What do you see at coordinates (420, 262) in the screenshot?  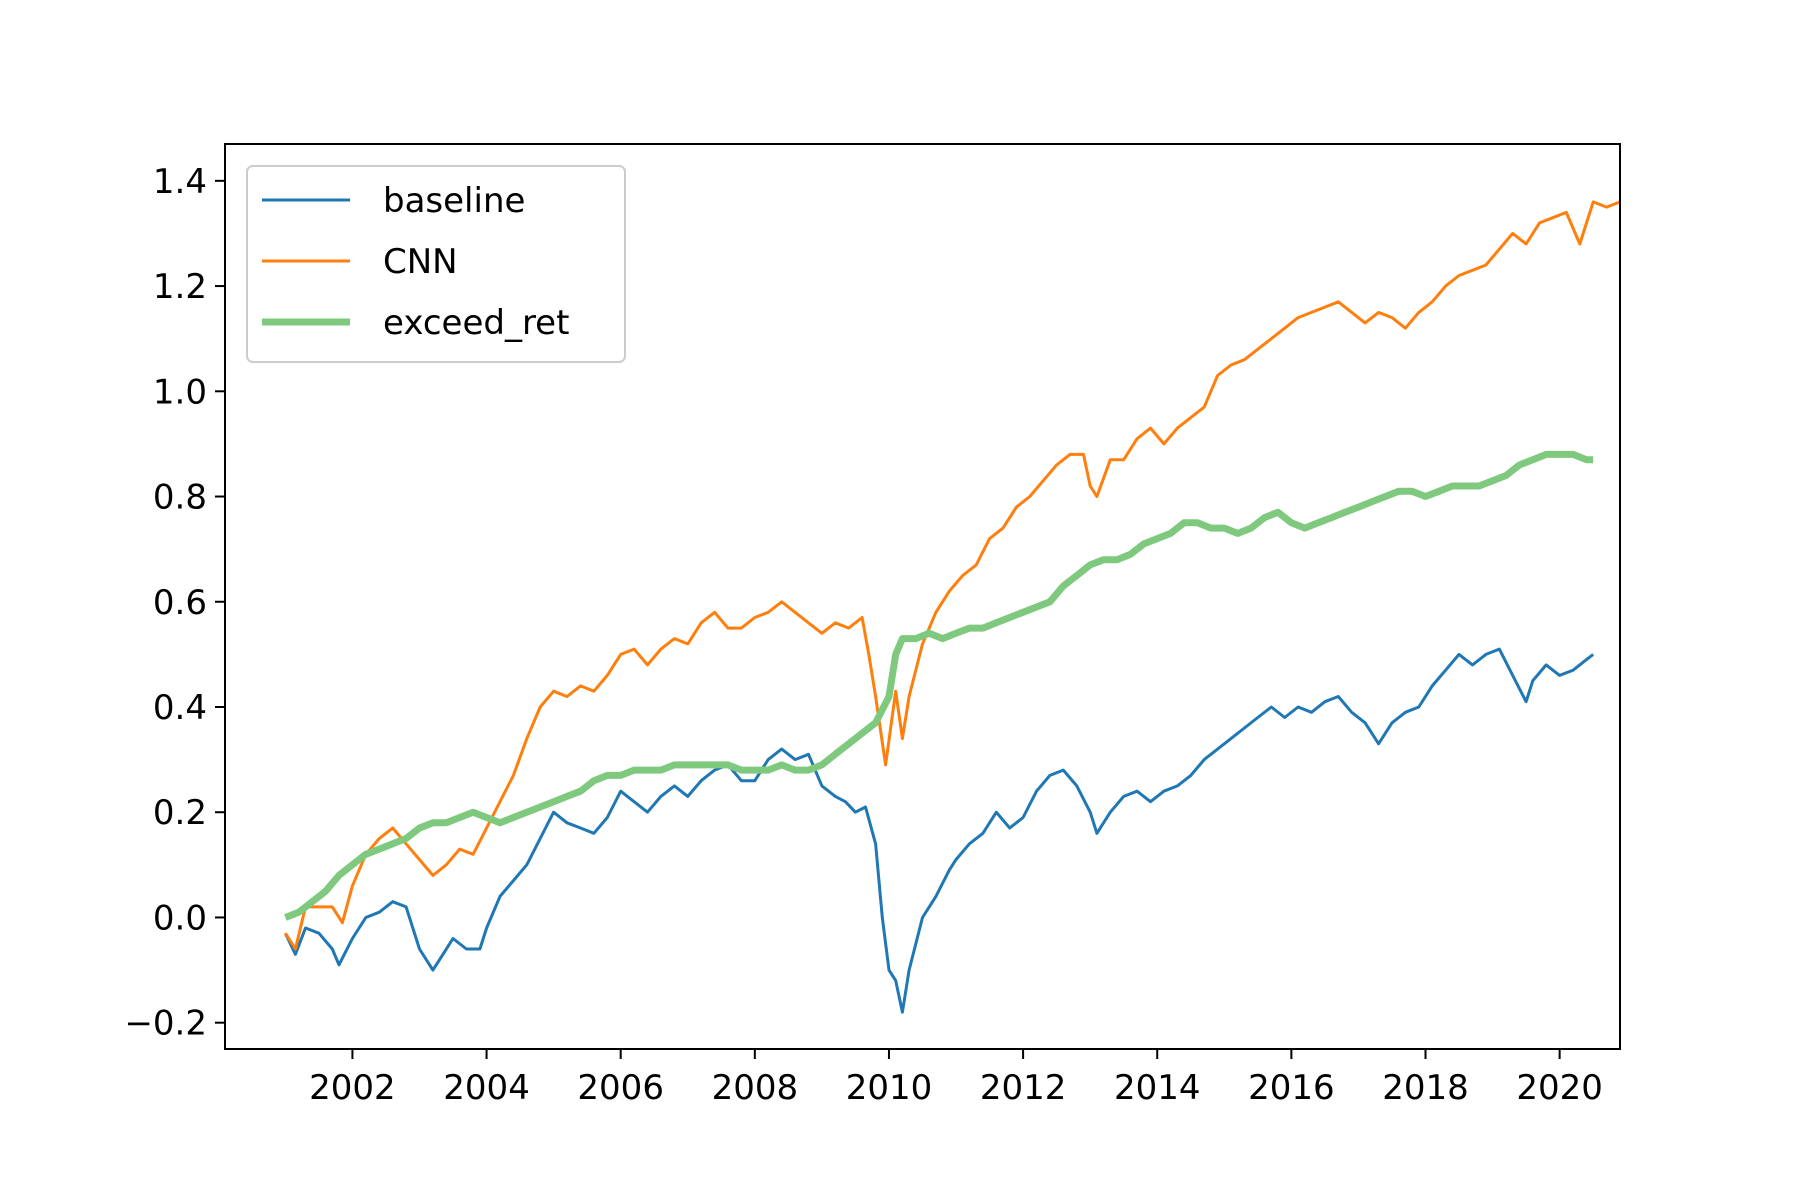 I see `legend-label-CNN: CNN` at bounding box center [420, 262].